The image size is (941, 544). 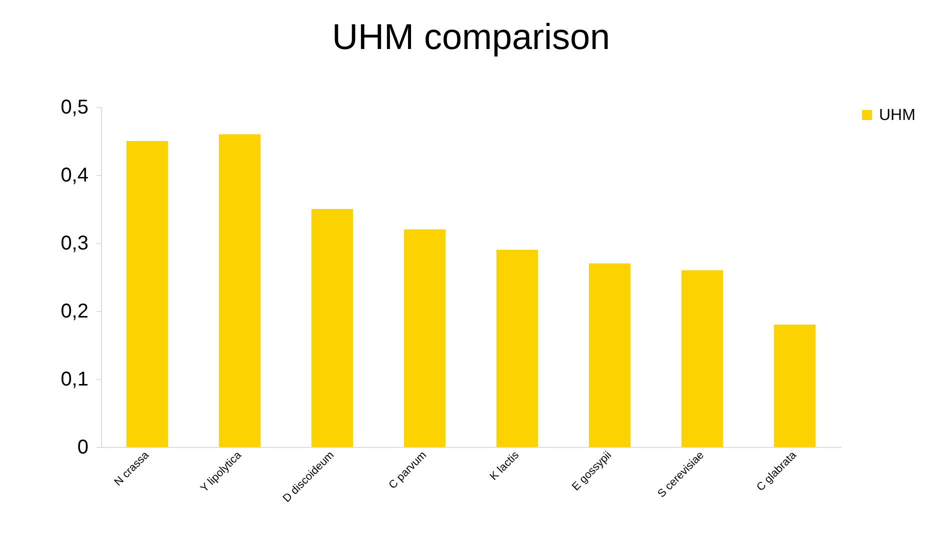 I want to click on y-tick-label: 0, so click(x=82, y=447).